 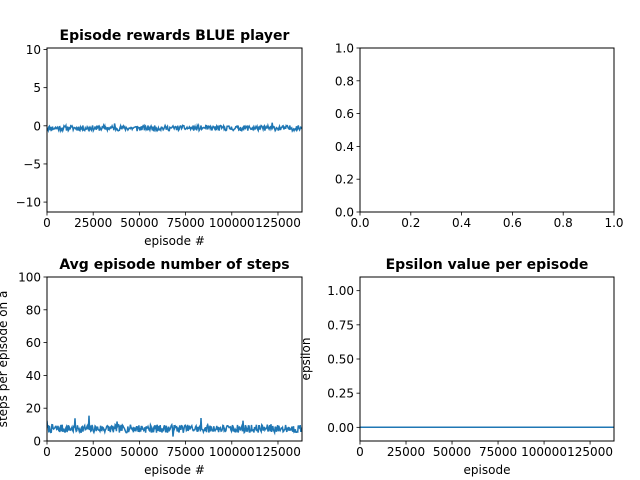 What do you see at coordinates (174, 241) in the screenshot?
I see `x-axis-label-0: episode #` at bounding box center [174, 241].